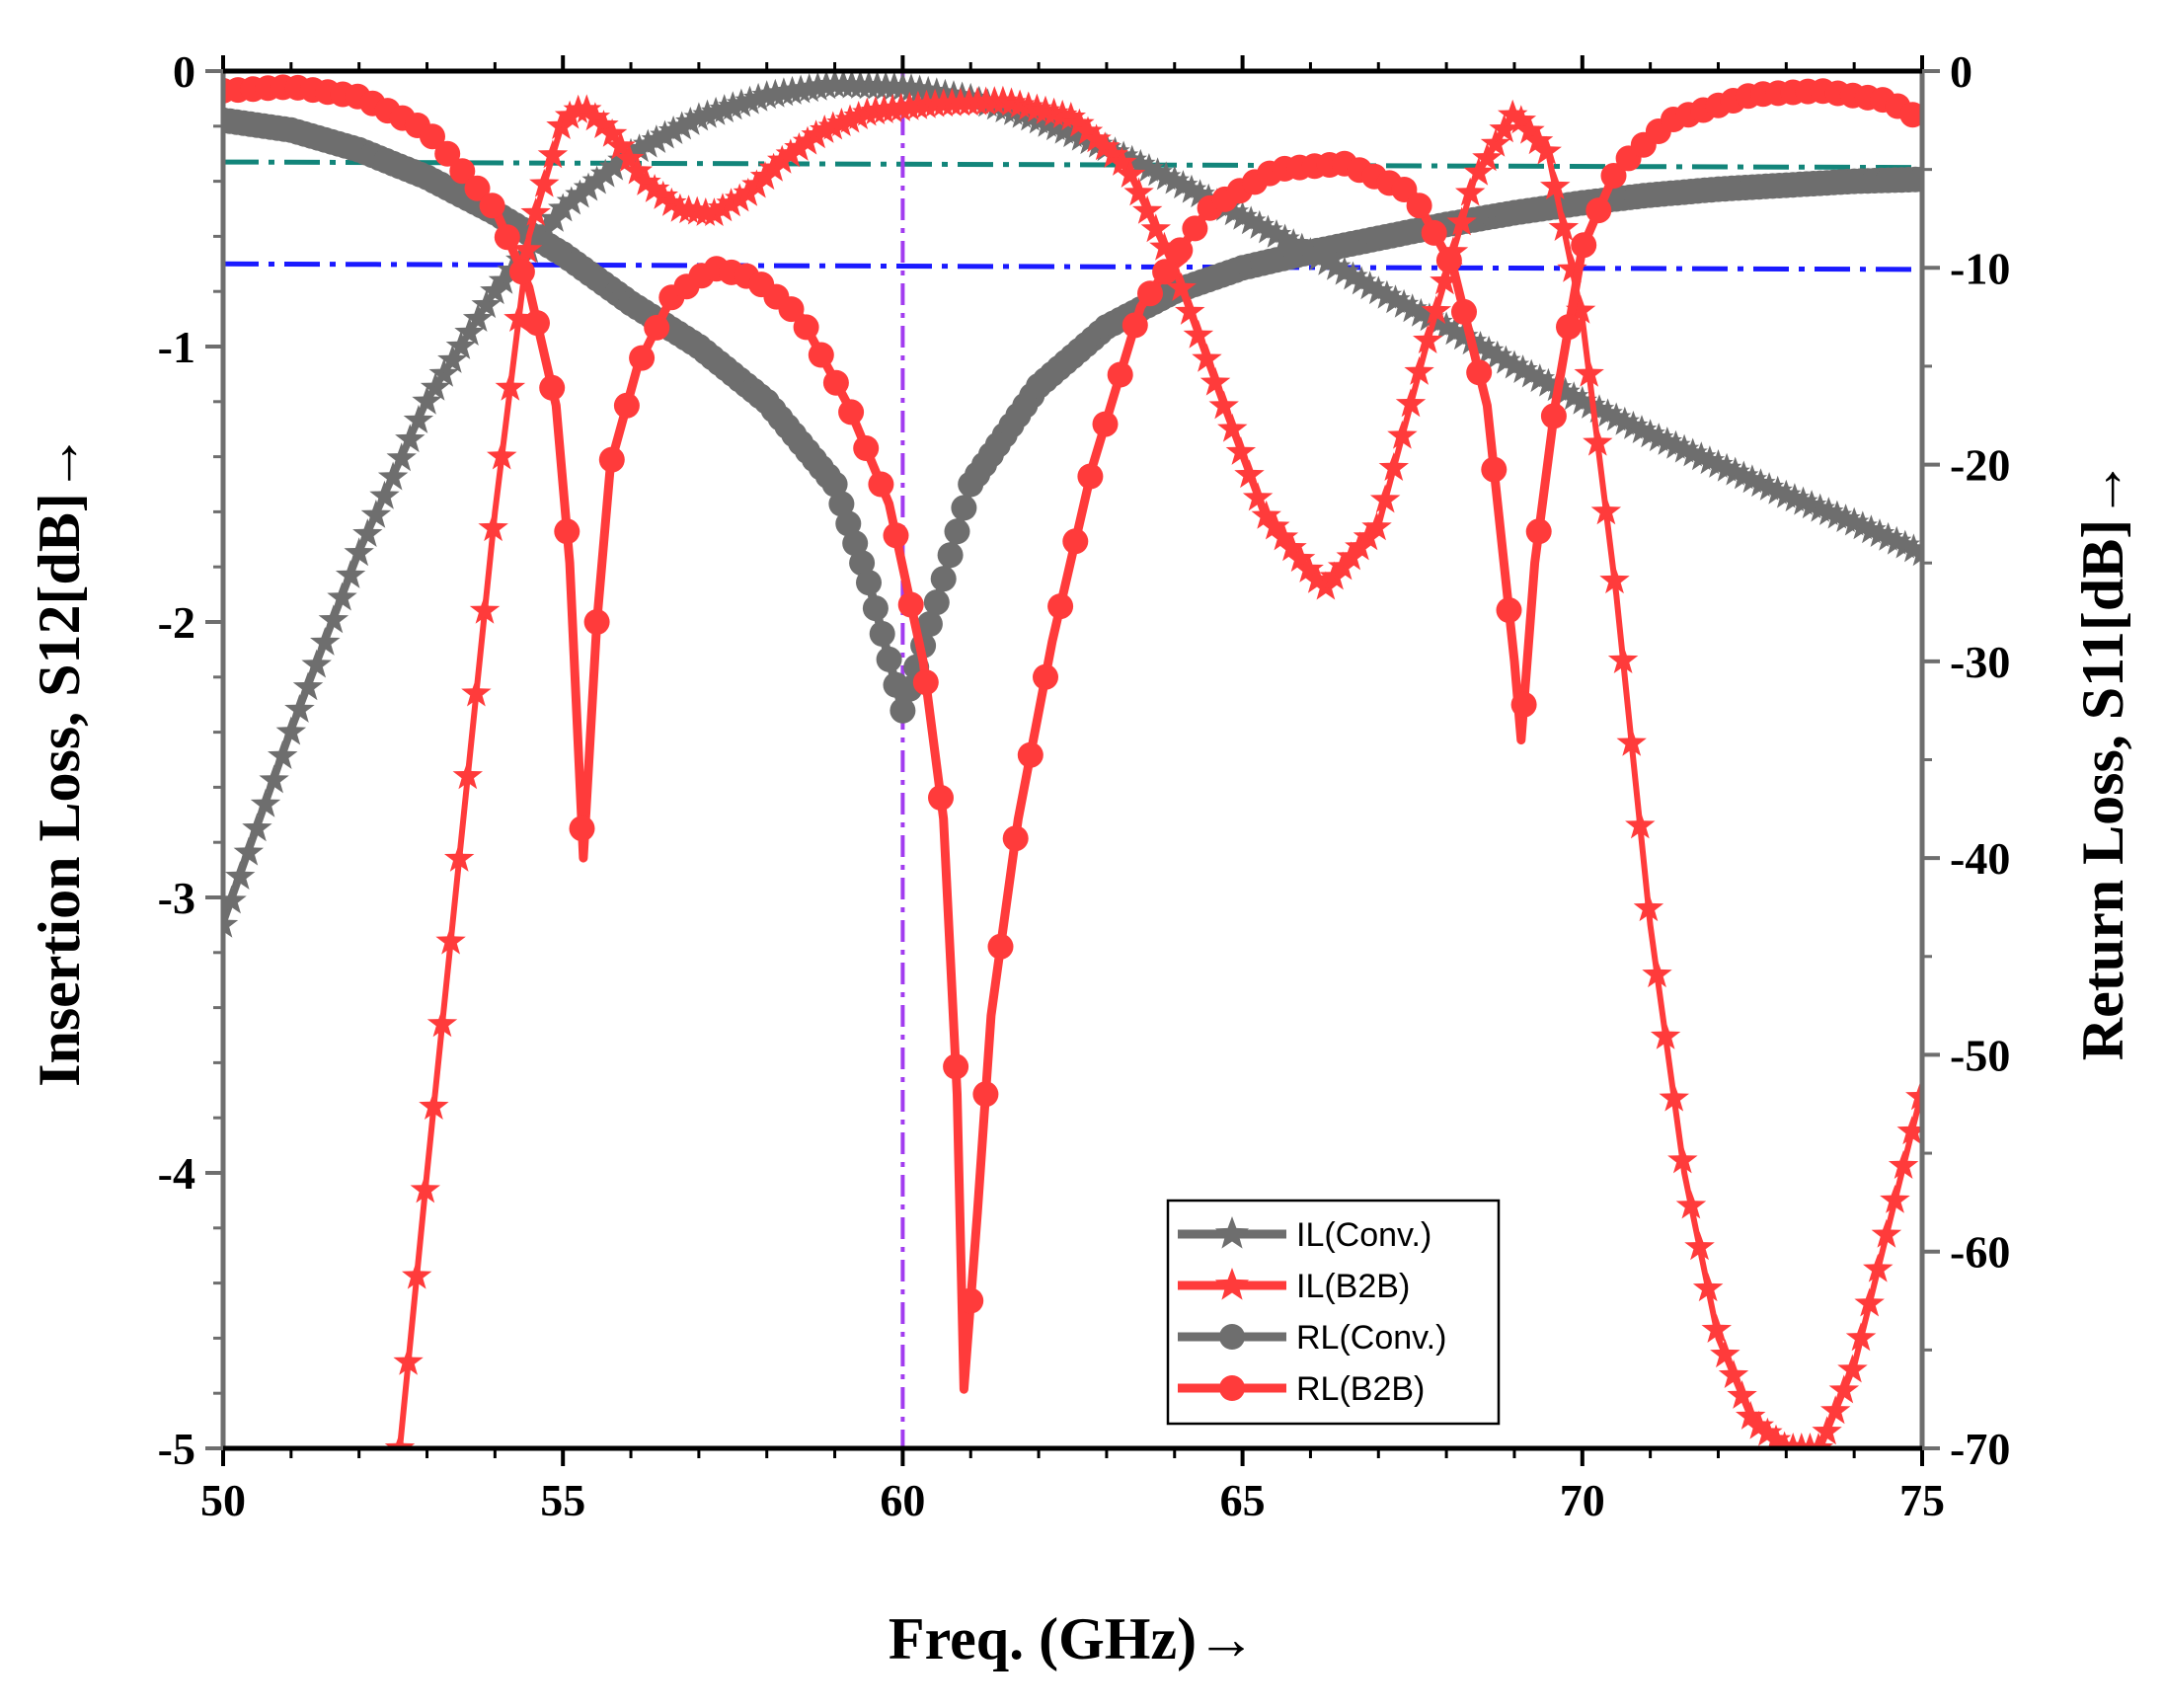  What do you see at coordinates (1232, 1337) in the screenshot?
I see `legend-circle-marker` at bounding box center [1232, 1337].